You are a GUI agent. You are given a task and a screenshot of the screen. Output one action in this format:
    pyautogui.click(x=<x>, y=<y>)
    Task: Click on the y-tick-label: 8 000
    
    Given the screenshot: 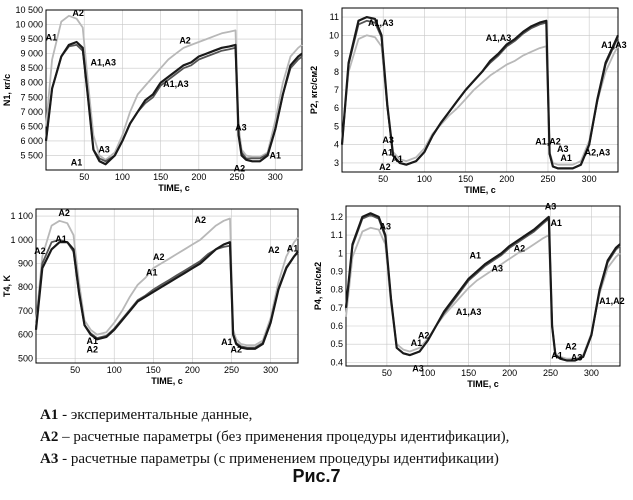 What is the action you would take?
    pyautogui.click(x=31, y=83)
    